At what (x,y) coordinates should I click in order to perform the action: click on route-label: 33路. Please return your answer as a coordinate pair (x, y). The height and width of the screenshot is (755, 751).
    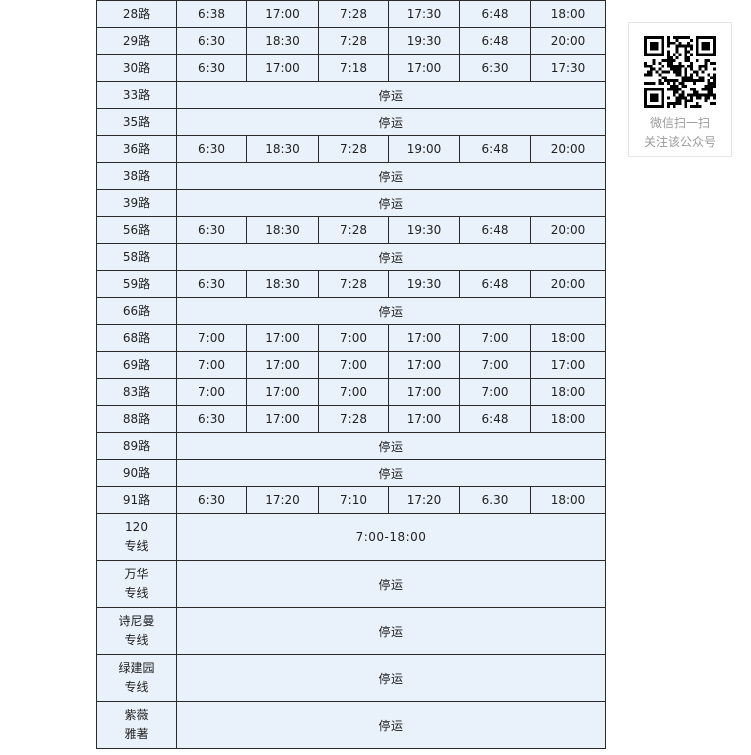
    Looking at the image, I should click on (136, 94).